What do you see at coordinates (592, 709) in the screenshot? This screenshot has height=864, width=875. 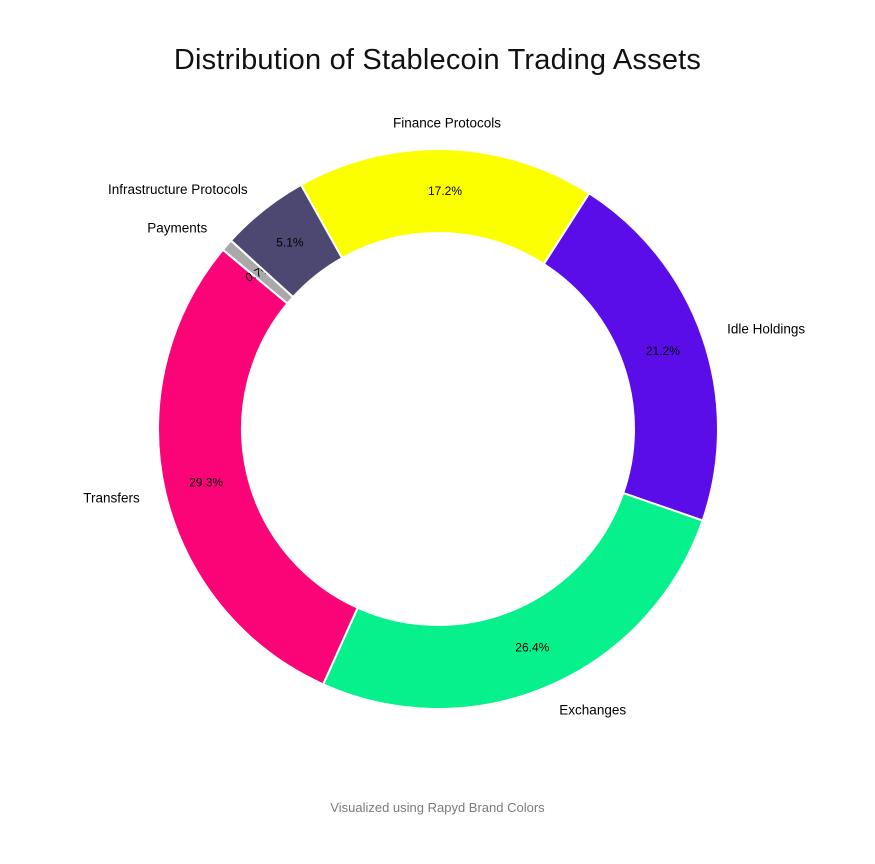 I see `category-label-exchanges: Exchanges` at bounding box center [592, 709].